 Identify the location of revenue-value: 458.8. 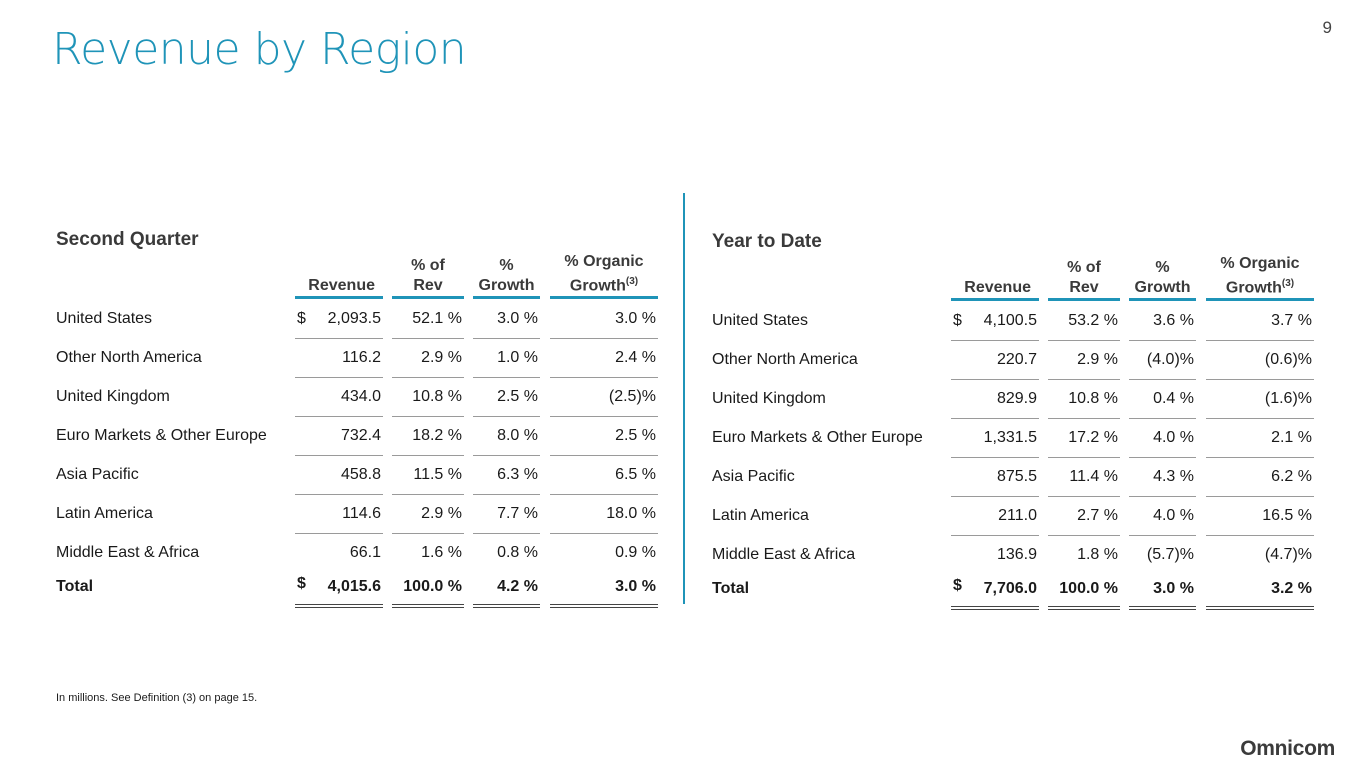
(360, 474).